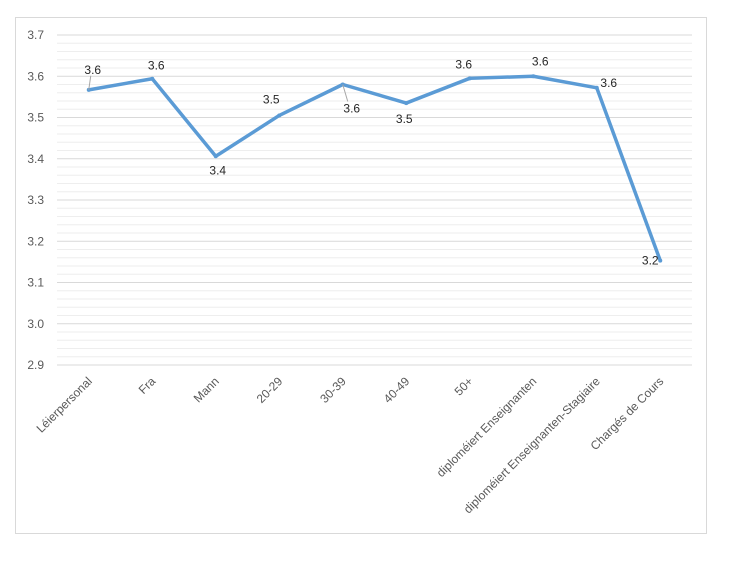  Describe the element at coordinates (397, 390) in the screenshot. I see `x-tick-label: 40-49` at that location.